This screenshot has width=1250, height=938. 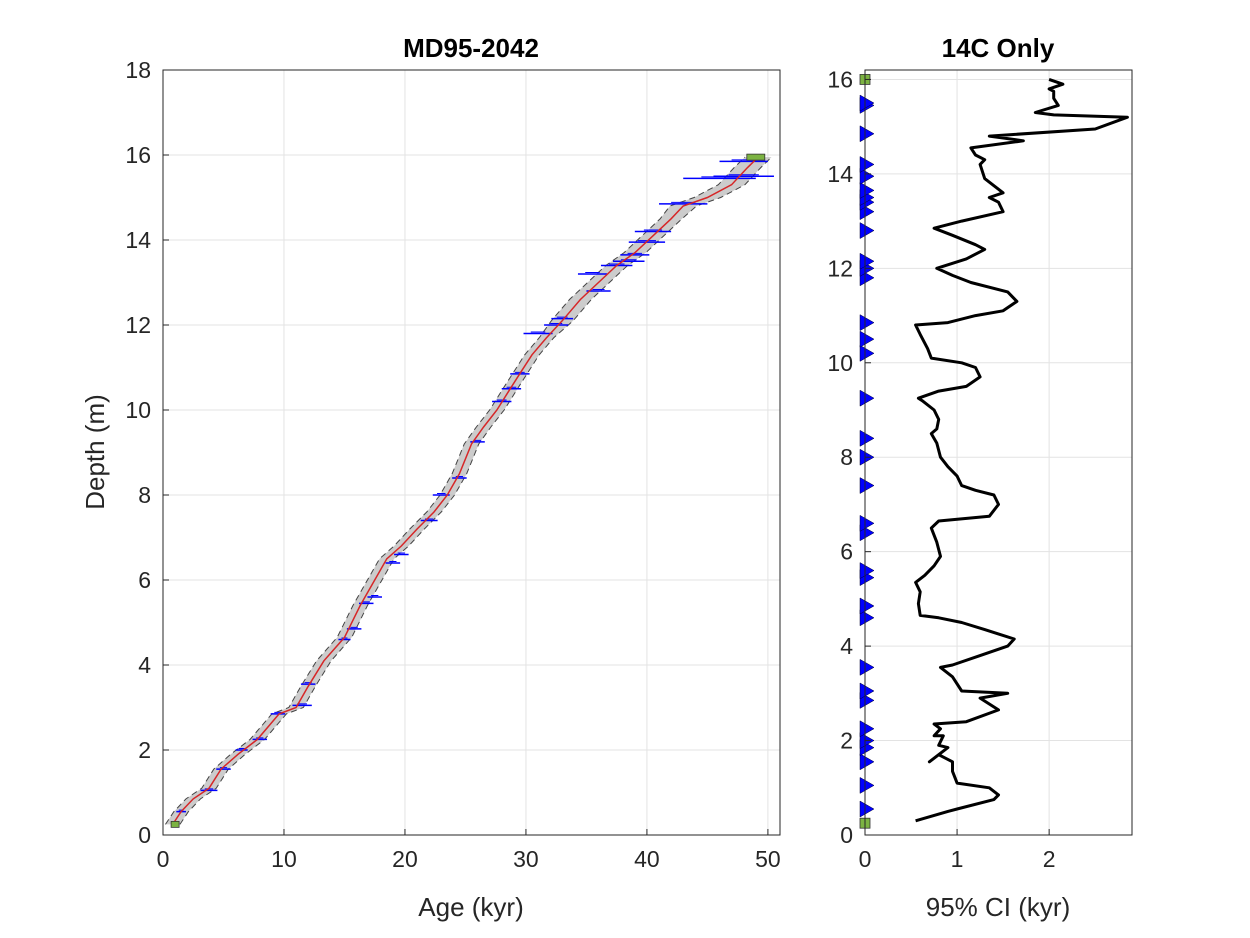 What do you see at coordinates (998, 48) in the screenshot?
I see `right-plot-title: 14C Only` at bounding box center [998, 48].